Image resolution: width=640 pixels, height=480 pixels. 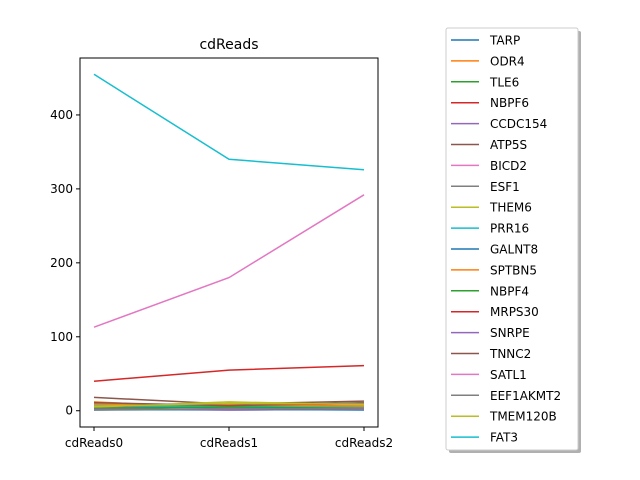 I want to click on legend-item: NBPF6, so click(x=490, y=103).